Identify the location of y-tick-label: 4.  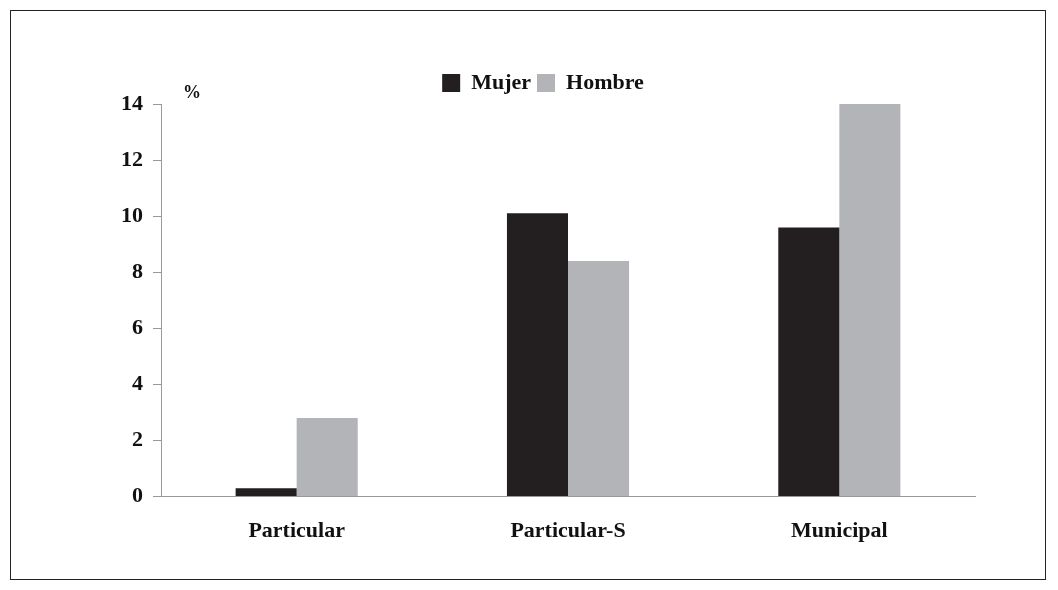
(137, 383).